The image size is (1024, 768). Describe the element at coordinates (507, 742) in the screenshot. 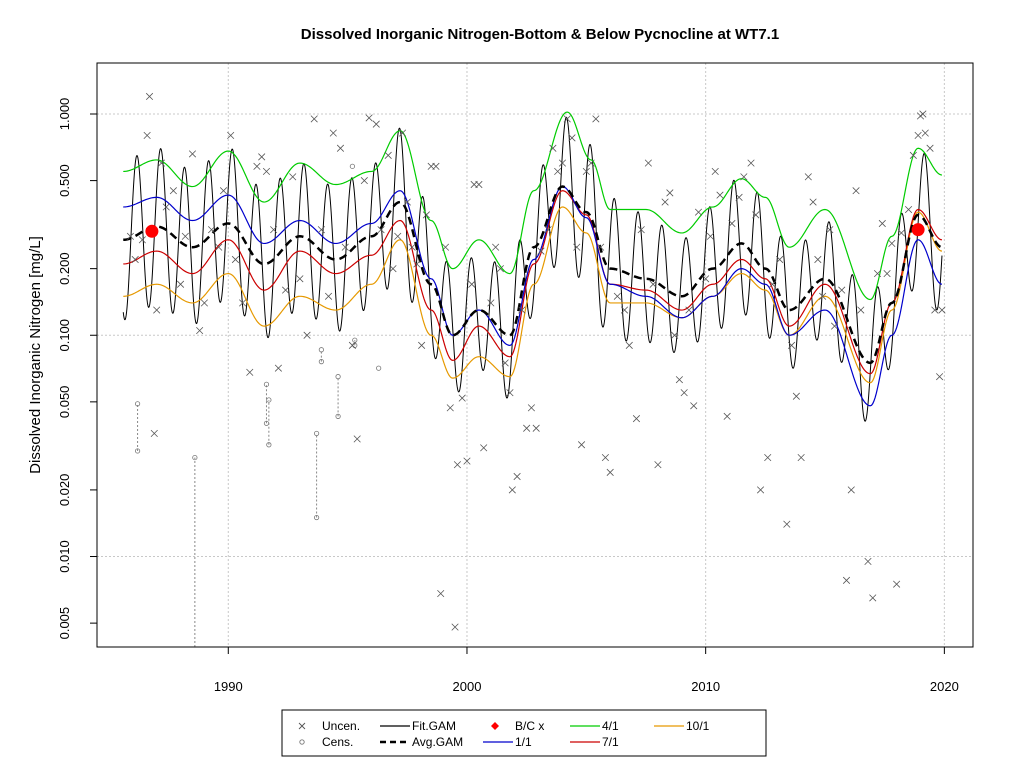

I see `legend-item-d1_1: 1/1` at that location.